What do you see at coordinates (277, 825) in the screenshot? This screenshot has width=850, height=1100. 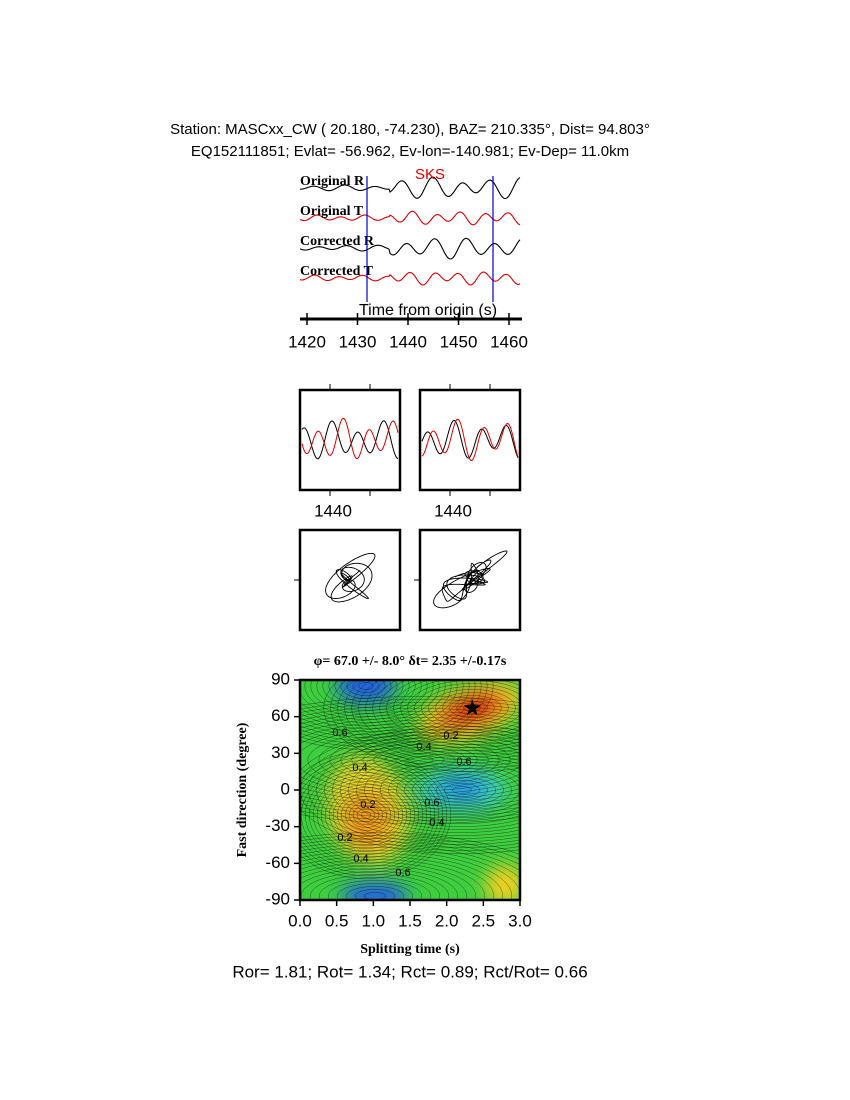 I see `y-tick-label: -30` at bounding box center [277, 825].